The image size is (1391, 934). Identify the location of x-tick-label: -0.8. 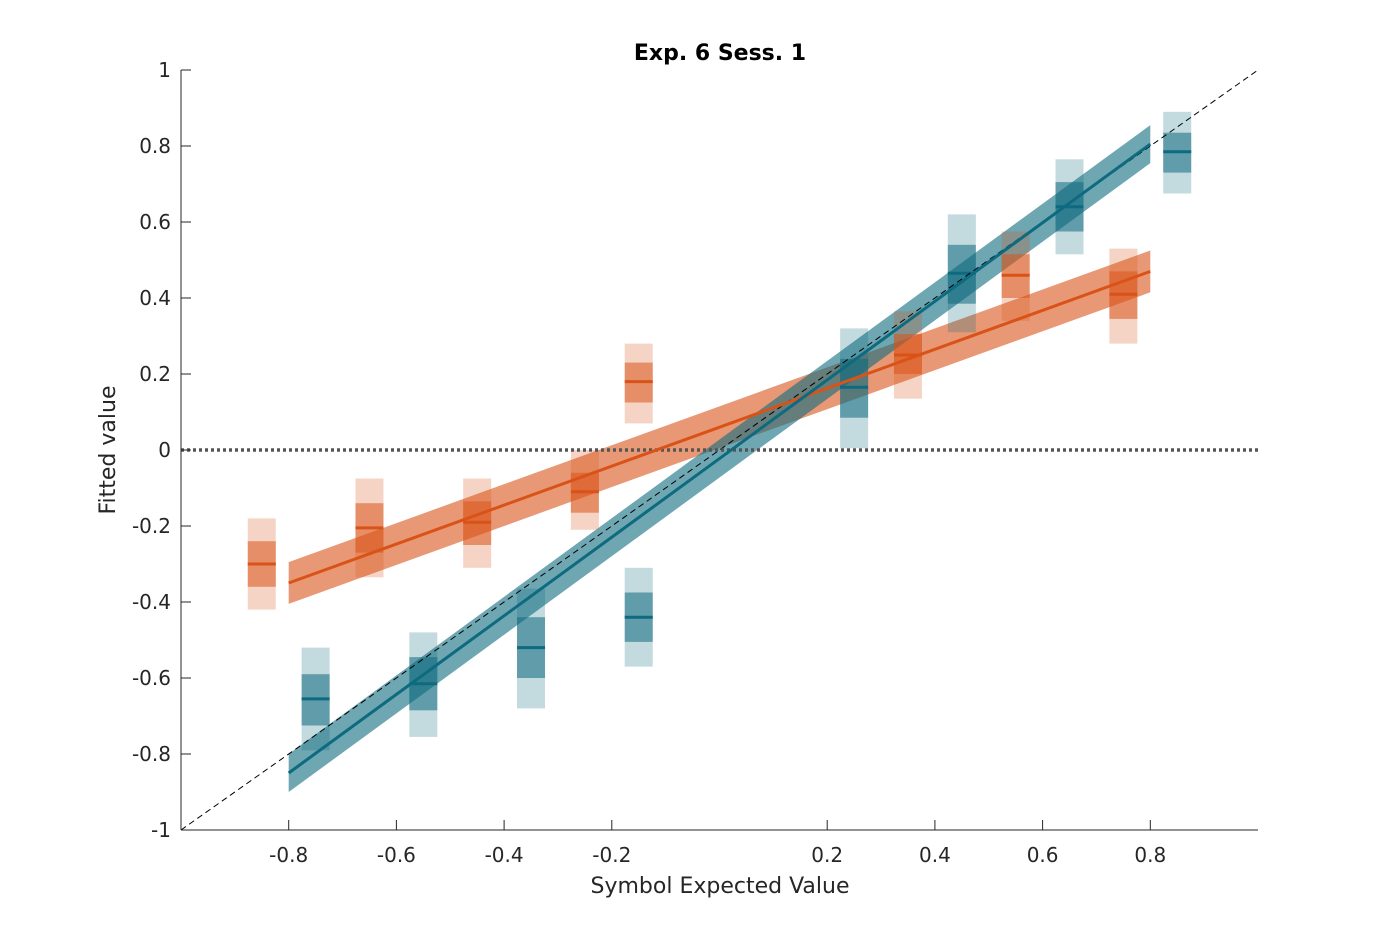
(288, 855).